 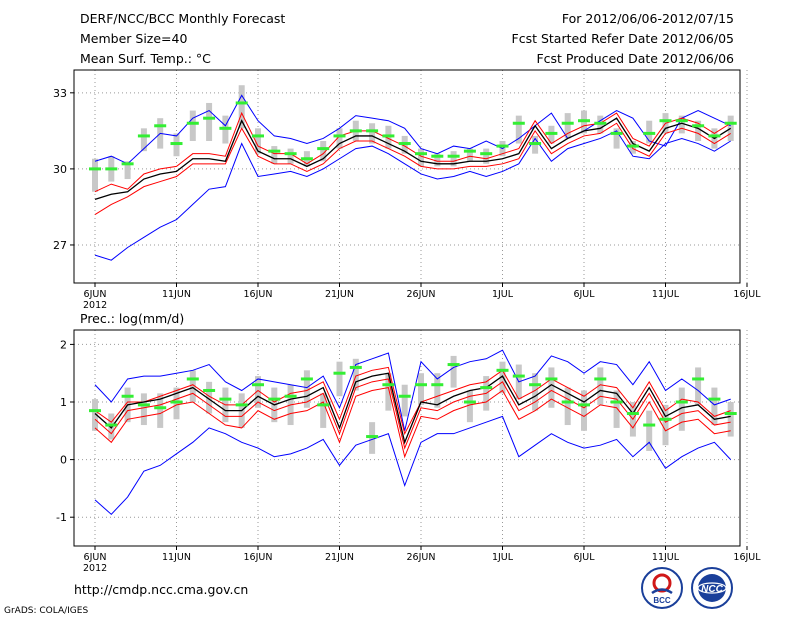 I want to click on y-tick-label: 1, so click(x=63, y=402).